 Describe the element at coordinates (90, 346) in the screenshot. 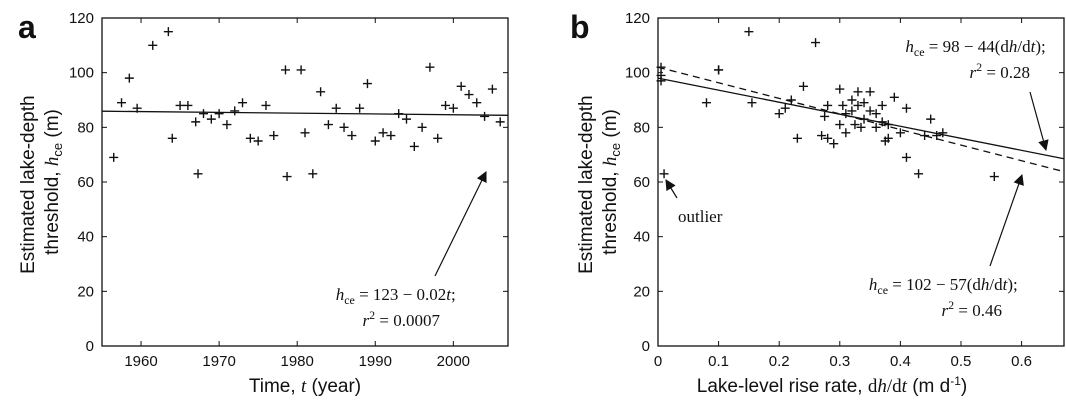

I see `y-tick-label: 0` at that location.